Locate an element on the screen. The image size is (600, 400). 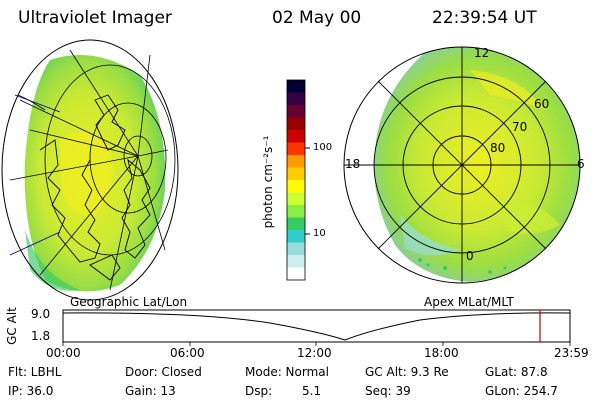
lat-label-60: 60 is located at coordinates (542, 104).